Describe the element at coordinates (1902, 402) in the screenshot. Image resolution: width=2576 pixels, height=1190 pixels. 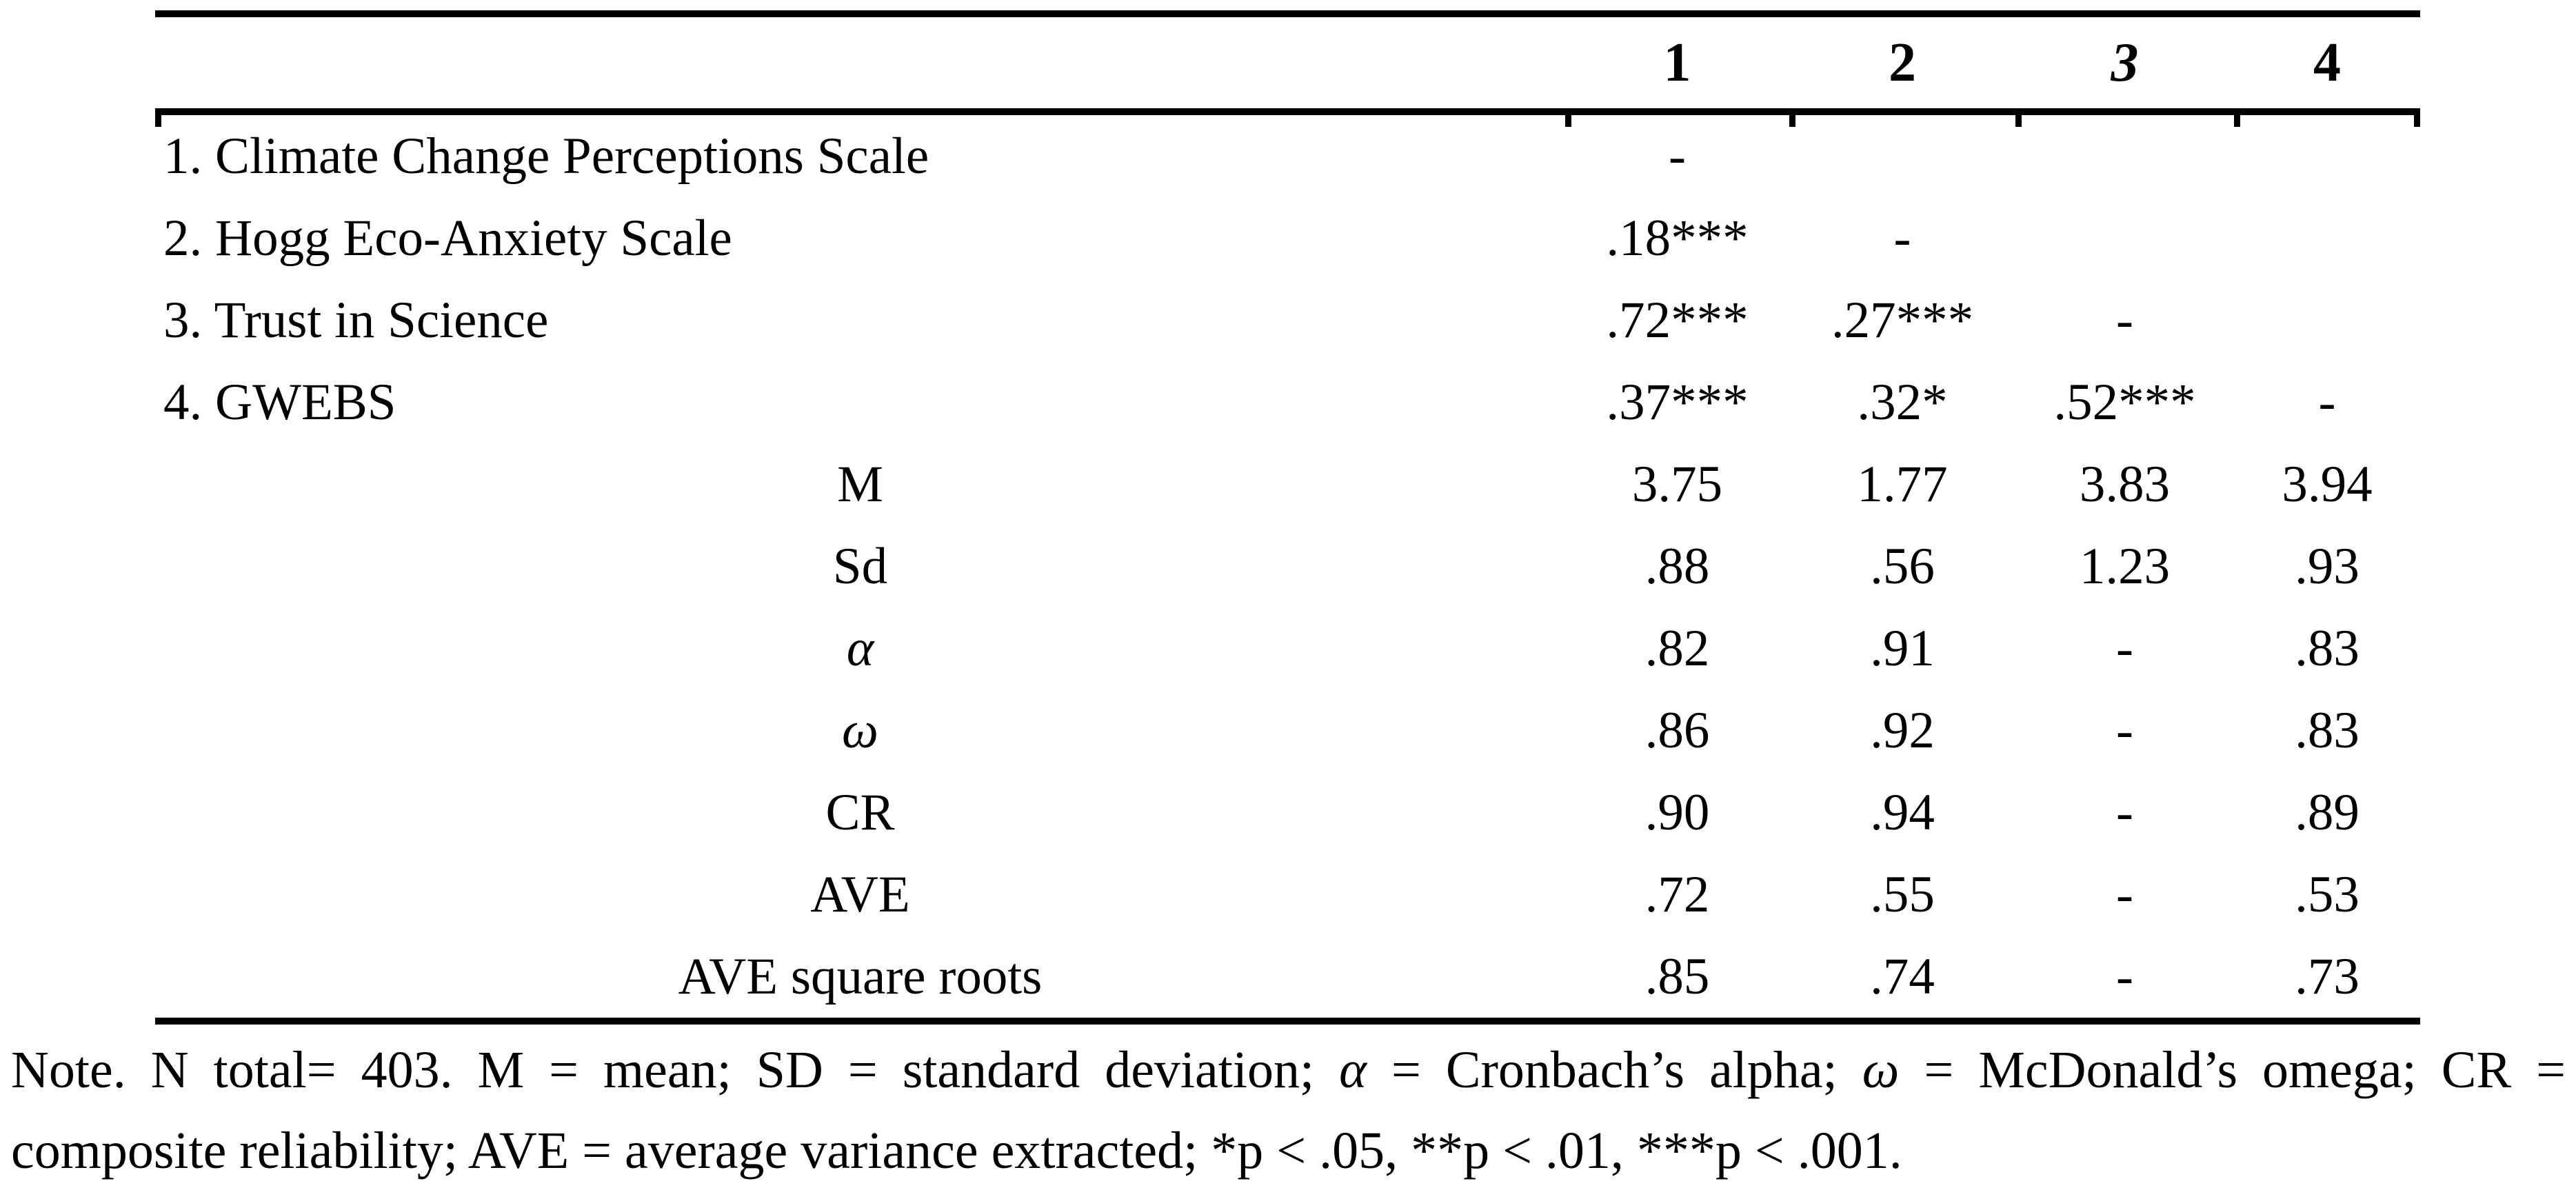
I see `table-cell: .32*` at that location.